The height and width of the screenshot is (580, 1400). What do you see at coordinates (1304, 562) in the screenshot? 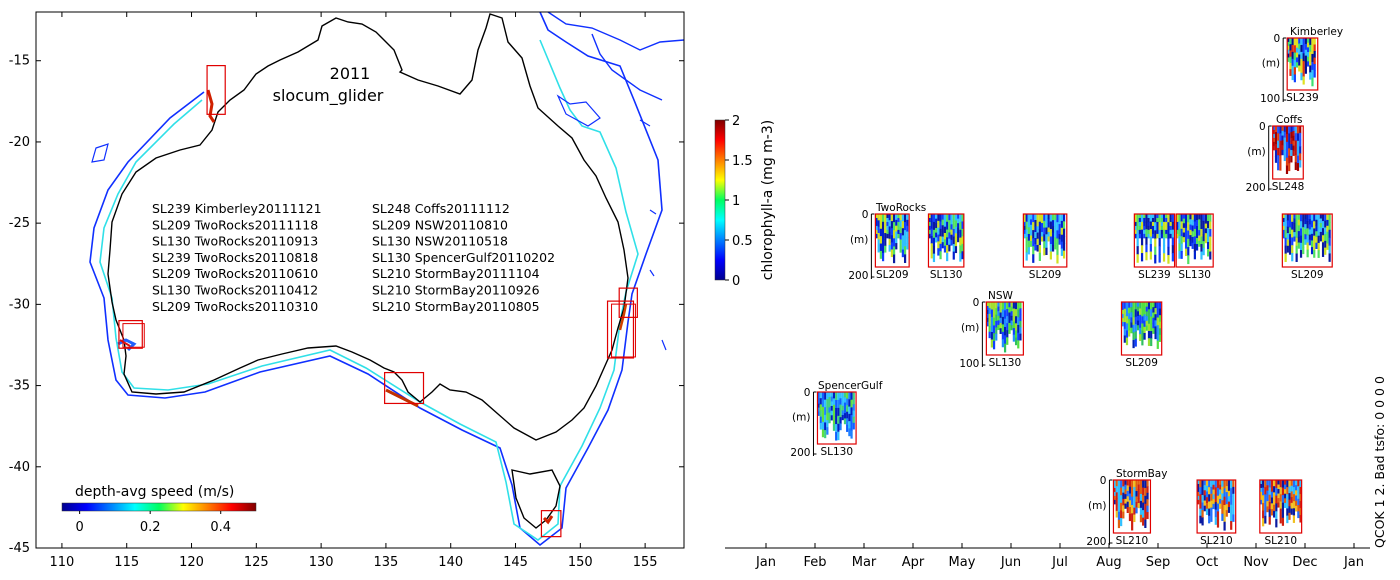
I see `timeline-month-label: Dec` at bounding box center [1304, 562].